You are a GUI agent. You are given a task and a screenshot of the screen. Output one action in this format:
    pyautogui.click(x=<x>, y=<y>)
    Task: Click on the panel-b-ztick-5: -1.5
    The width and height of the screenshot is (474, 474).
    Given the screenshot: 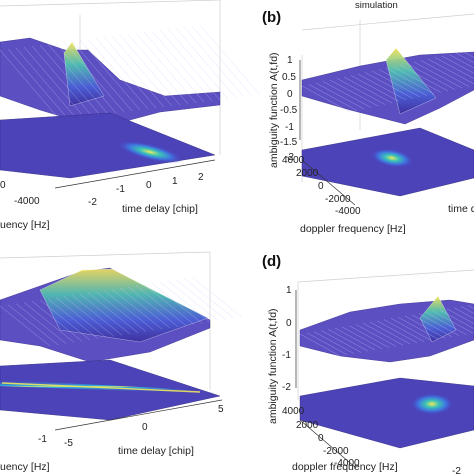 What is the action you would take?
    pyautogui.click(x=289, y=142)
    